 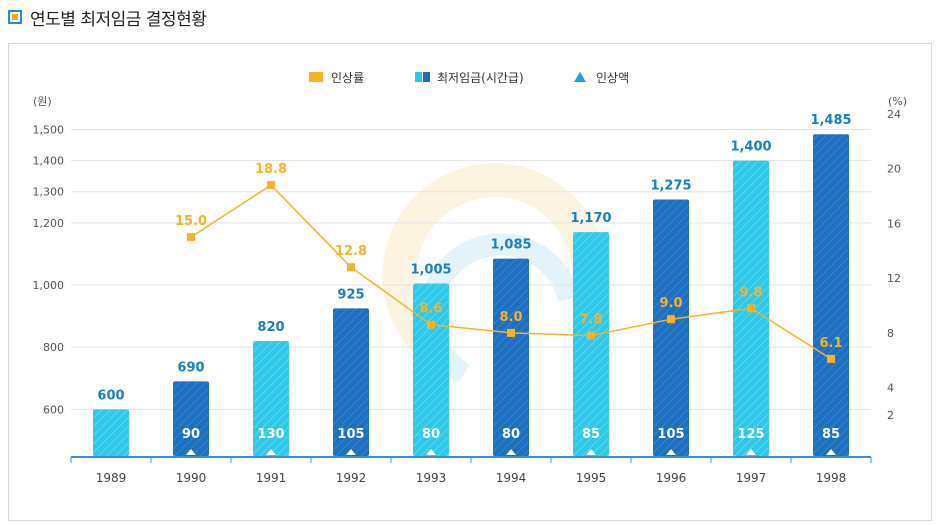 What do you see at coordinates (271, 478) in the screenshot?
I see `x-tick-label: 1991` at bounding box center [271, 478].